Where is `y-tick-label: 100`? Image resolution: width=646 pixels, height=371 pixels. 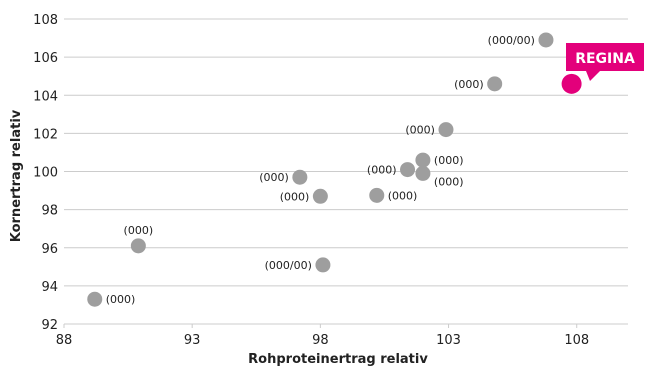 y-tick-label: 100 is located at coordinates (45, 173).